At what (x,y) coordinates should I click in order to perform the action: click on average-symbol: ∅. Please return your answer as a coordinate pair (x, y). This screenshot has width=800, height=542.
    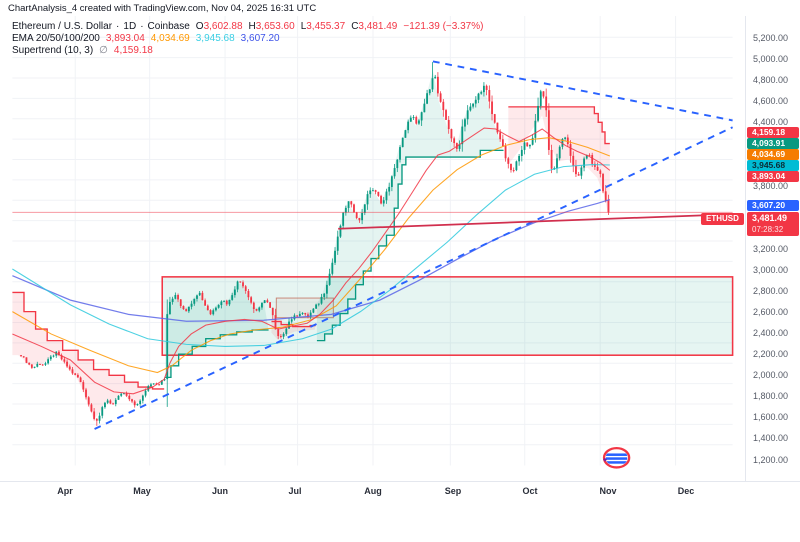
    Looking at the image, I should click on (103, 50).